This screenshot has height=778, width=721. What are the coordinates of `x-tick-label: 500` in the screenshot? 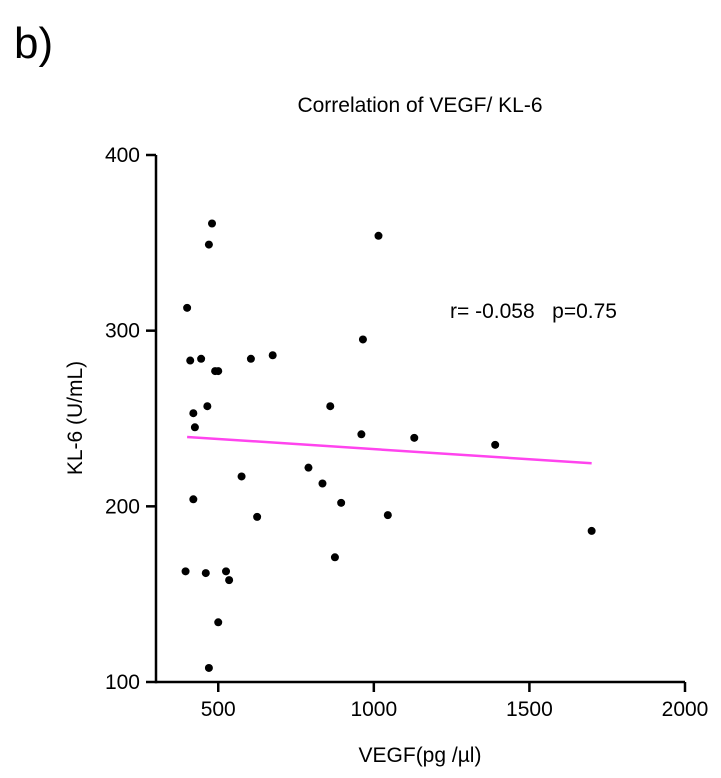 It's located at (218, 709).